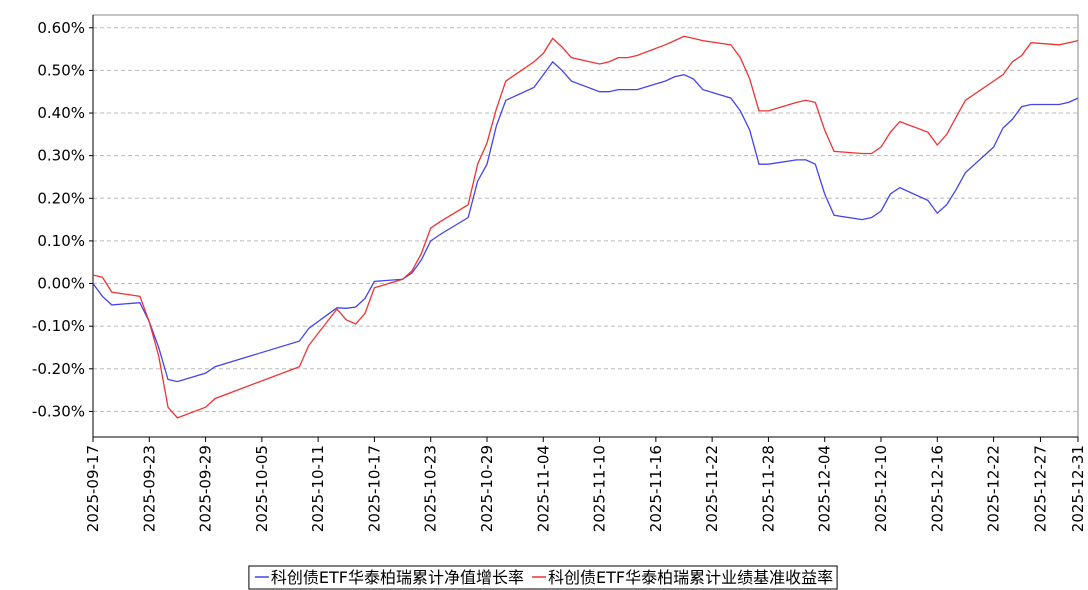 The image size is (1088, 590). Describe the element at coordinates (1078, 488) in the screenshot. I see `x-tick-label: 2025-12-31` at that location.